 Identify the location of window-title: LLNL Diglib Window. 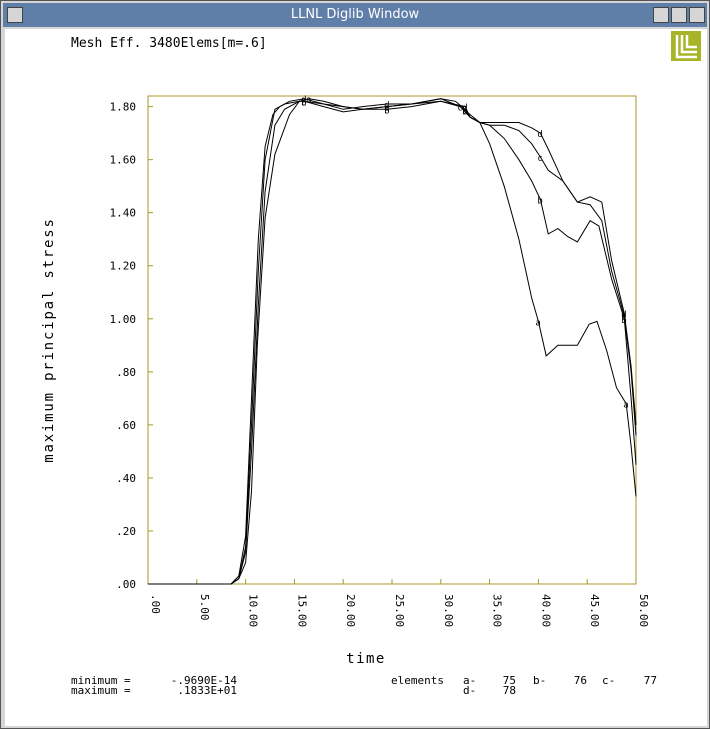
(355, 14).